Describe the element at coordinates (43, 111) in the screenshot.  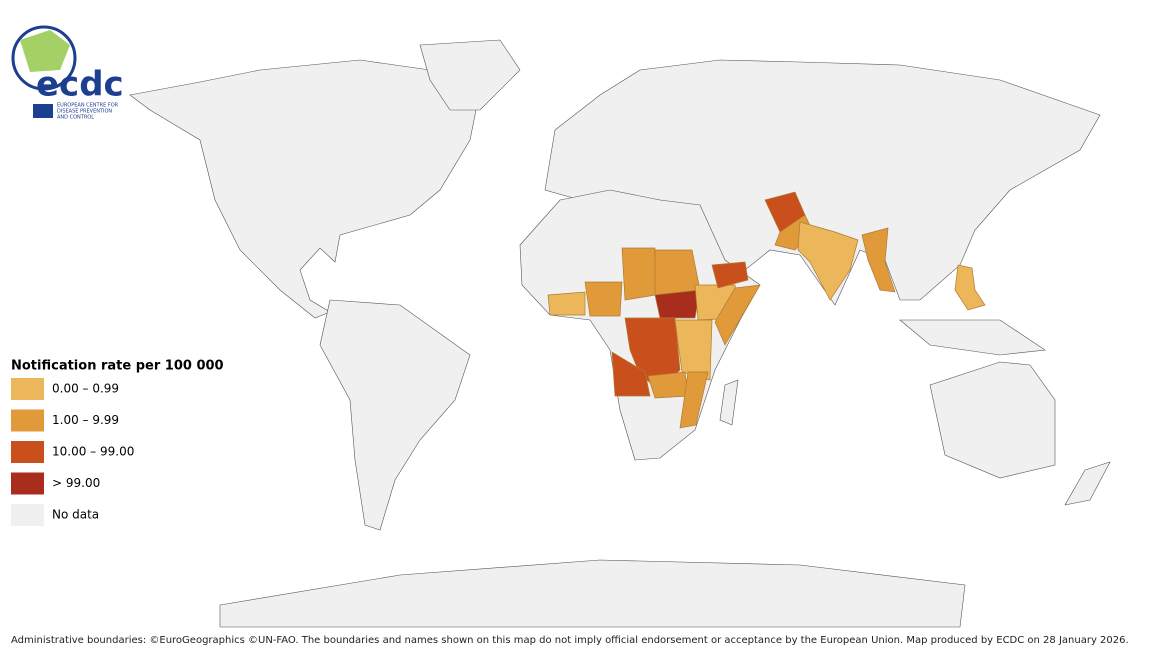
I see `eu-flag` at that location.